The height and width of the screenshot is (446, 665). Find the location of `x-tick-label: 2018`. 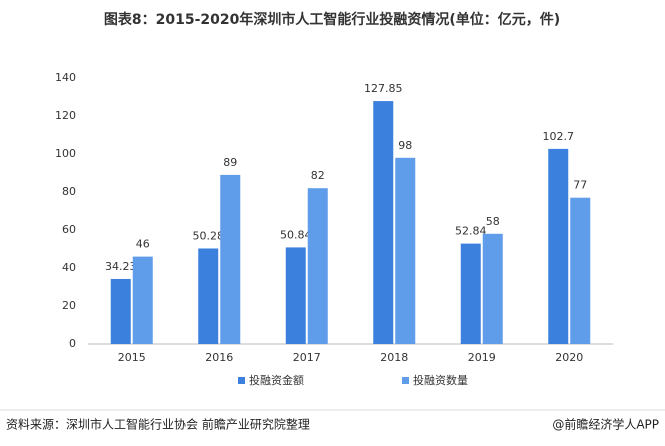

x-tick-label: 2018 is located at coordinates (394, 357).